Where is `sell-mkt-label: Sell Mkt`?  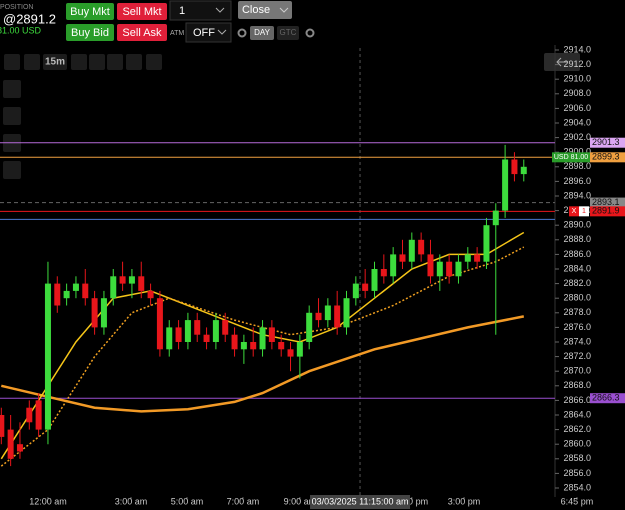 sell-mkt-label: Sell Mkt is located at coordinates (141, 12).